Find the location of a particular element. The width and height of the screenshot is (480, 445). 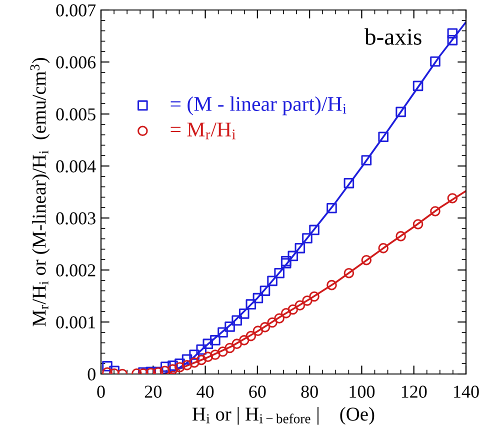

x-axis-title: H$_{i}$ or | H$_{i−before}$ | (Oe) is located at coordinates (283, 416).